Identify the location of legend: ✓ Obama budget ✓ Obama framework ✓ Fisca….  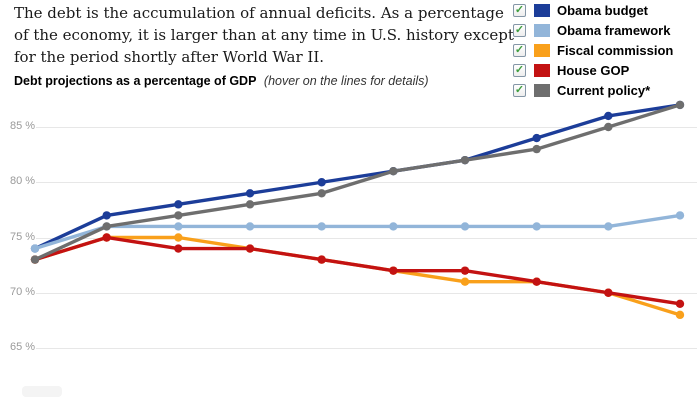
(593, 50).